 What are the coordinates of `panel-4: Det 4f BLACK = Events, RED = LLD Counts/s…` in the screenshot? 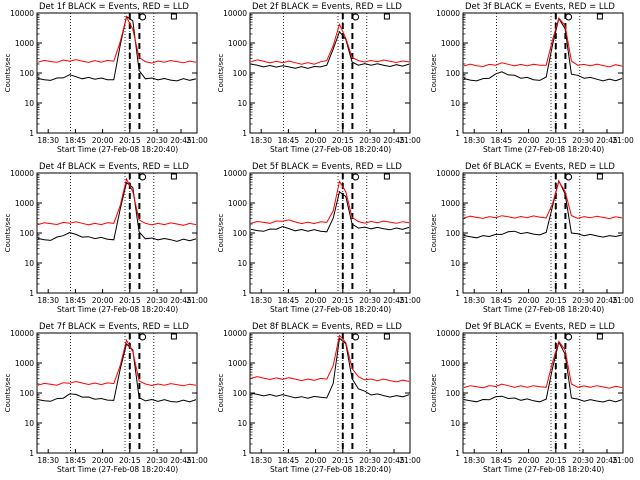 It's located at (106, 238).